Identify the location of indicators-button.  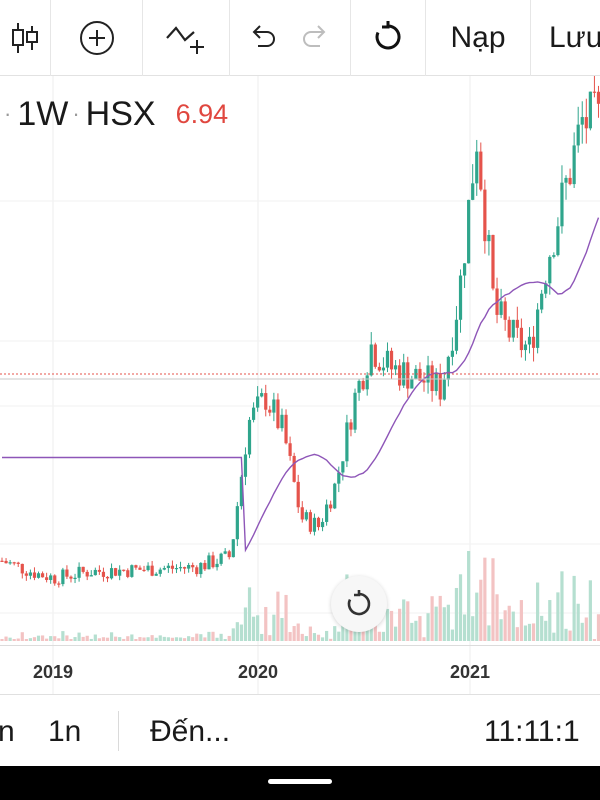
(186, 38).